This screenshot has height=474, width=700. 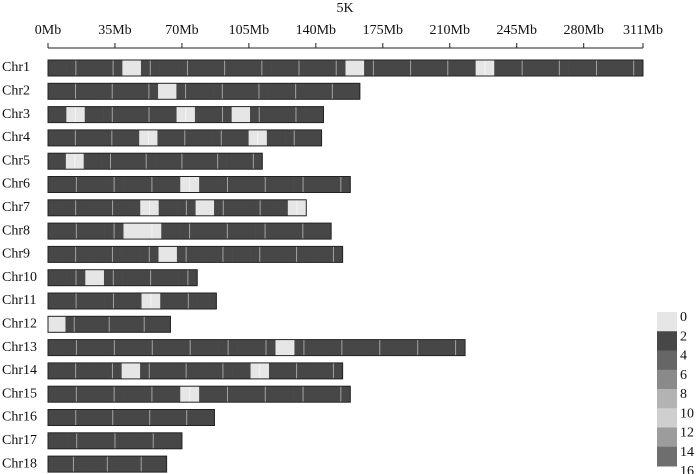 What do you see at coordinates (19, 393) in the screenshot?
I see `chromosome-label: Chr15` at bounding box center [19, 393].